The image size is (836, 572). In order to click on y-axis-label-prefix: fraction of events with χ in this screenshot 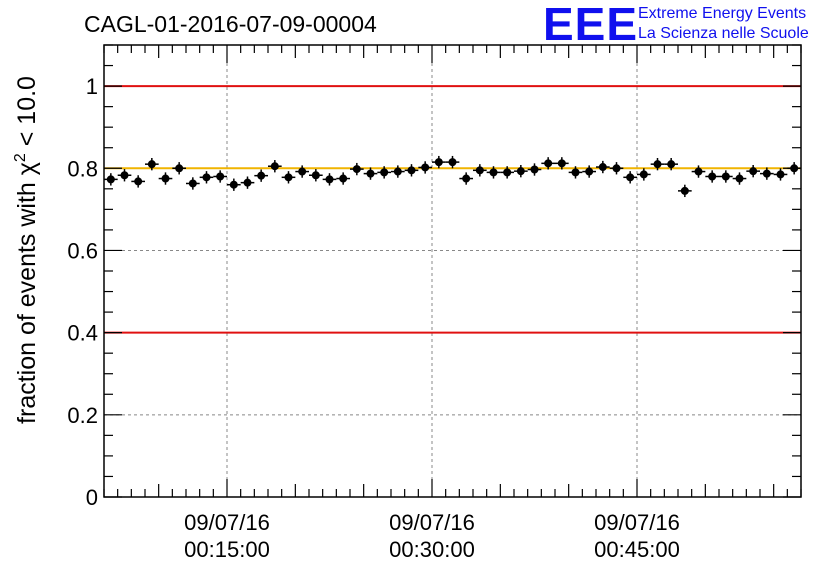, I will do `click(27, 293)`.